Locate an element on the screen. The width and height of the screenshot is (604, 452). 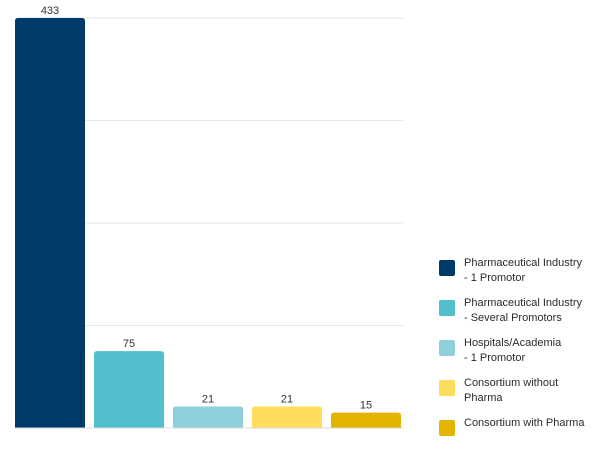
legend-item: Hospitals/Academia - 1 Promotor is located at coordinates (519, 351).